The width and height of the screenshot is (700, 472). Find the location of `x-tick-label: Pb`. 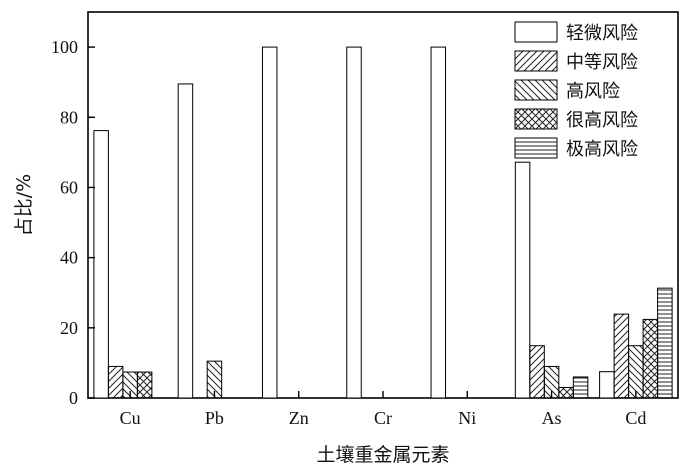

x-tick-label: Pb is located at coordinates (214, 418).